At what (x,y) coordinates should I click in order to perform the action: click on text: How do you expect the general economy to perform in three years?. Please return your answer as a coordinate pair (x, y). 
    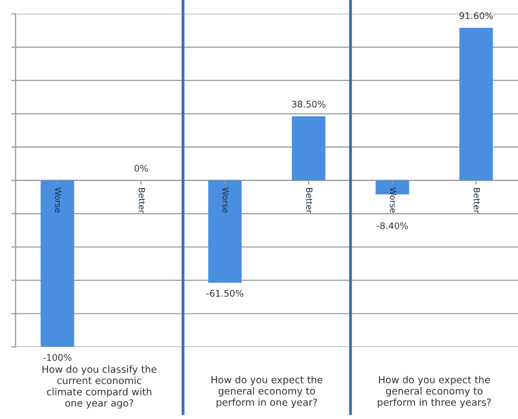
    Looking at the image, I should click on (434, 392).